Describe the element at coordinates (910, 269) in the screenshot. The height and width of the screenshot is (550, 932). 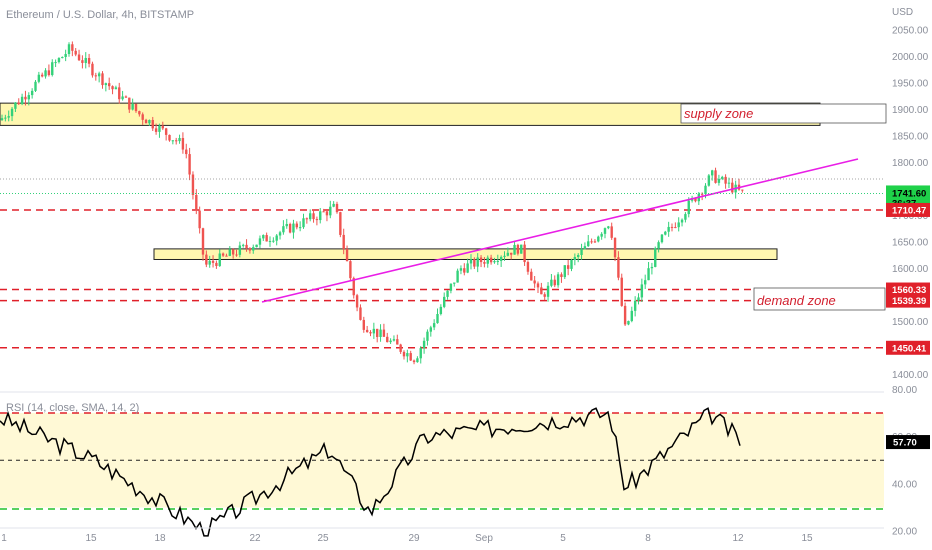
I see `price-tick-label: 1600.00` at that location.